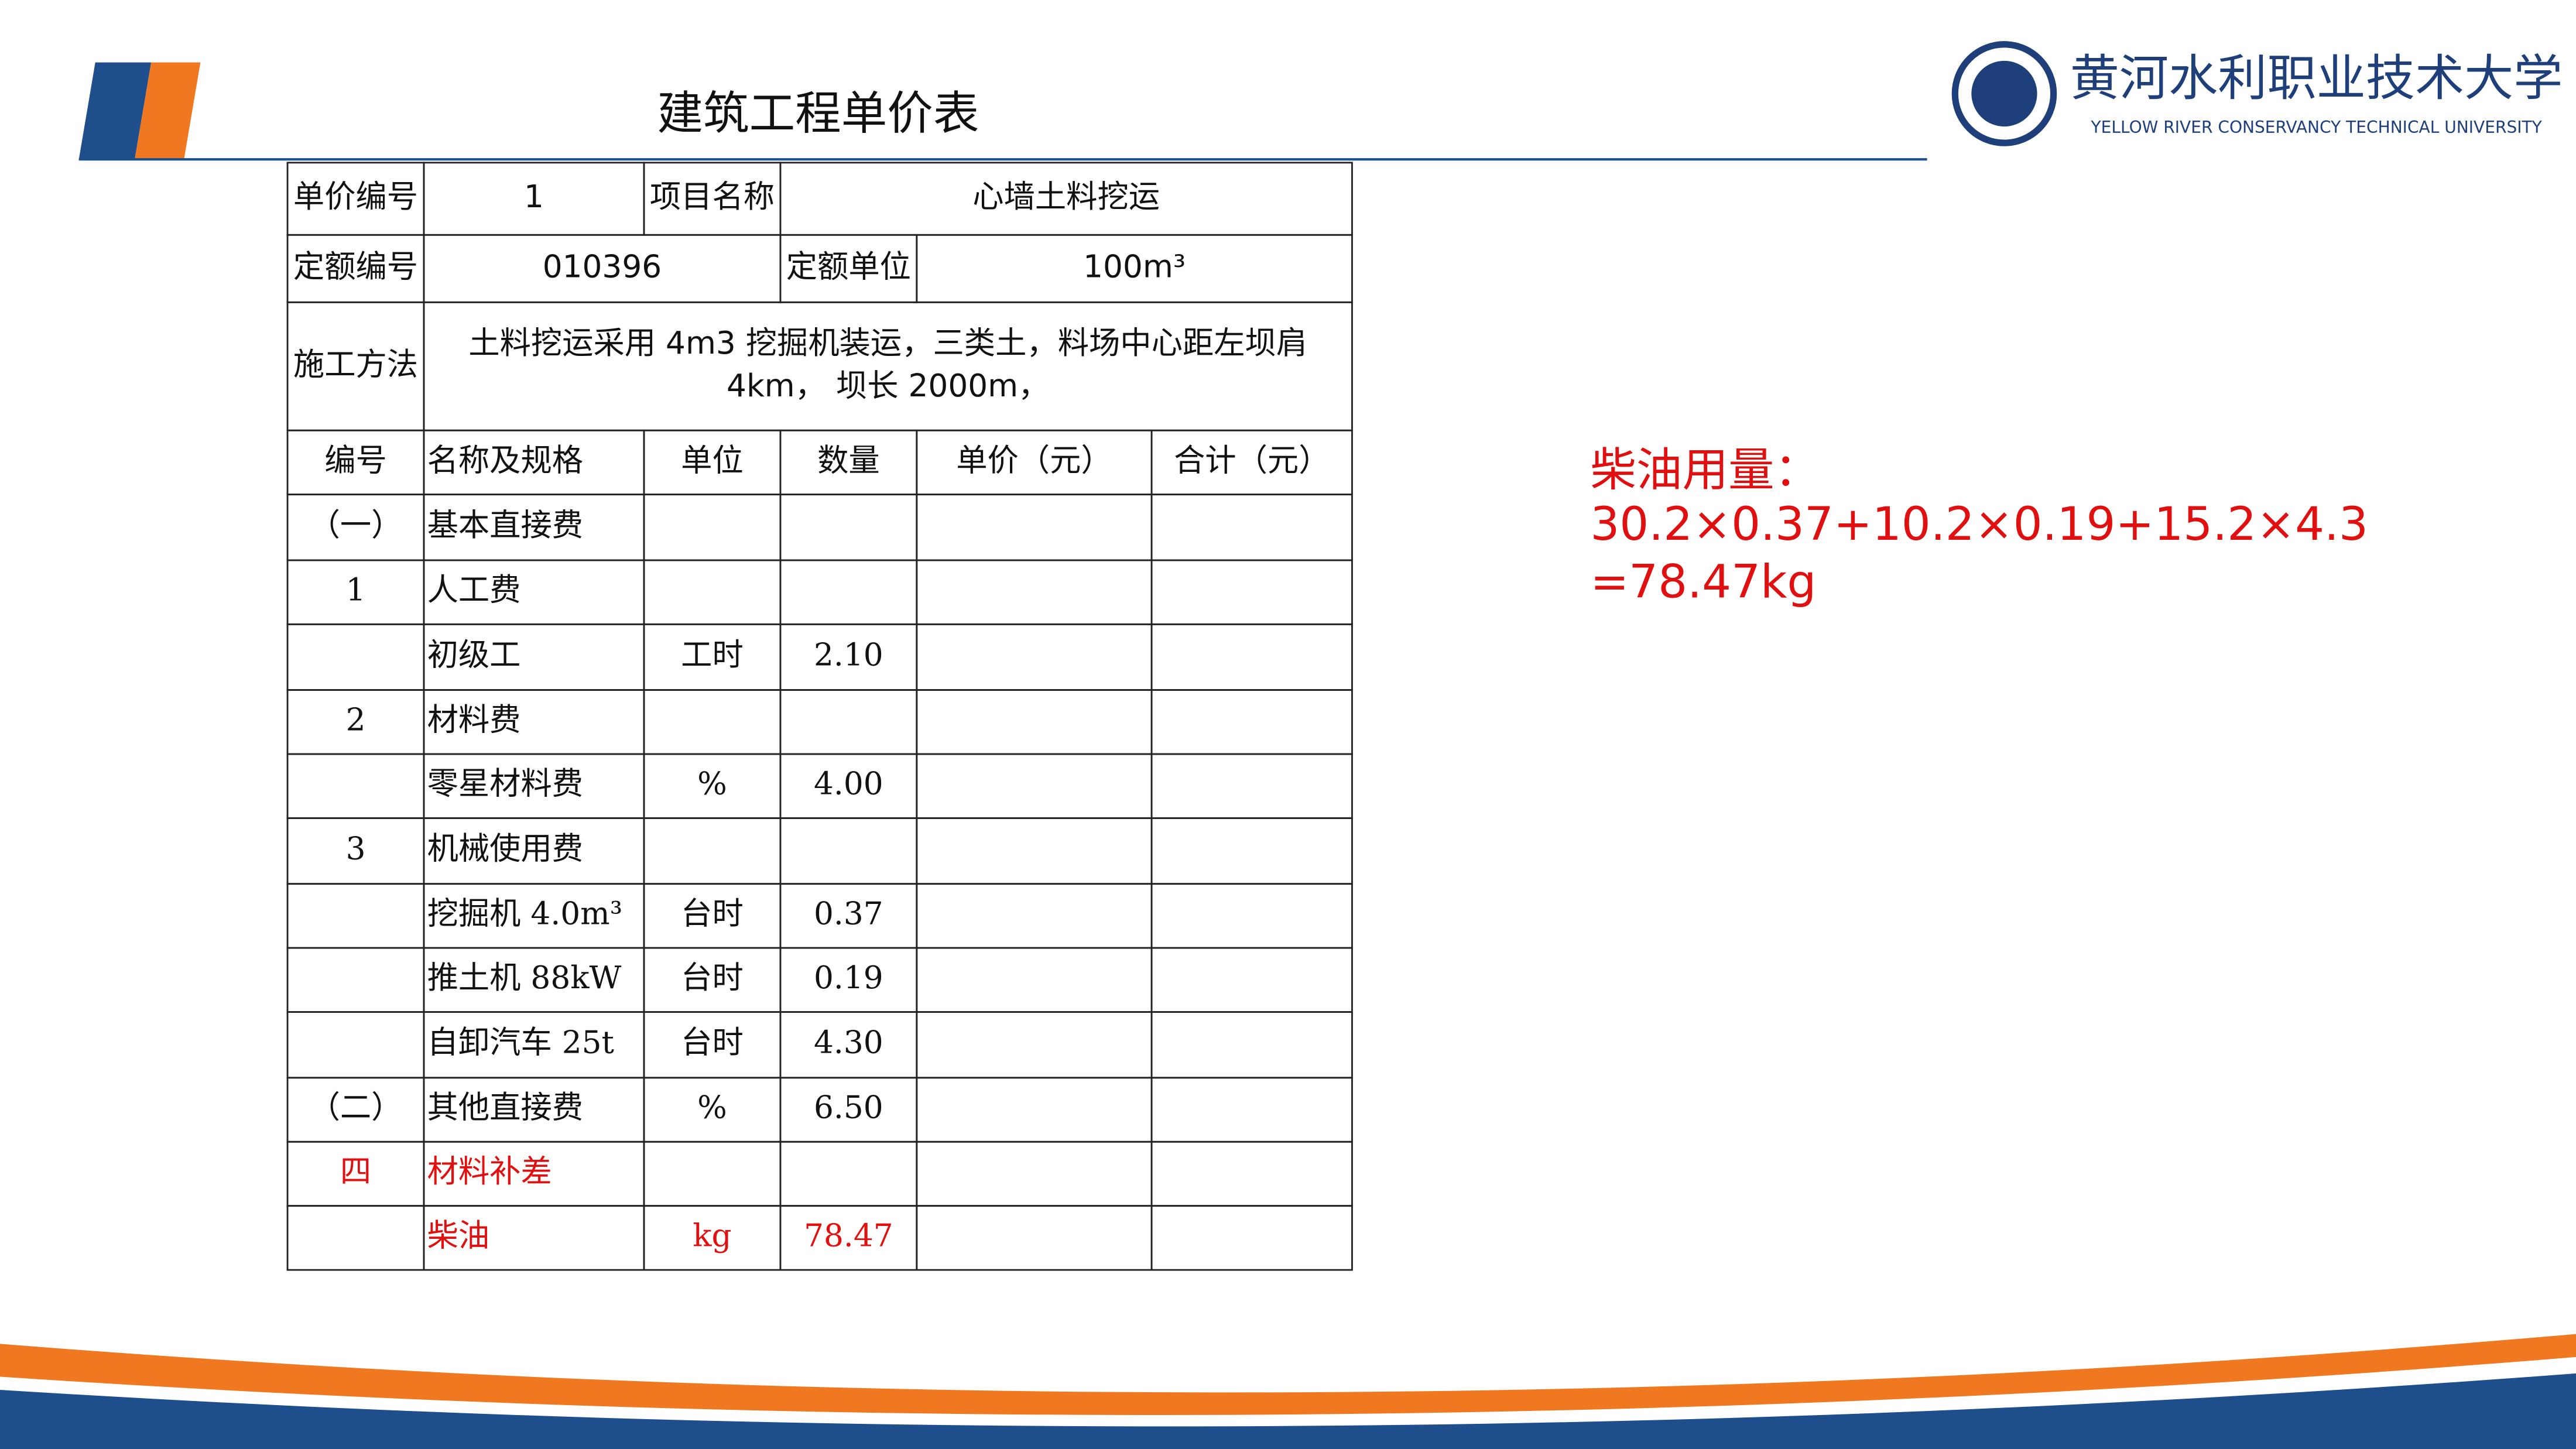 Image resolution: width=2576 pixels, height=1449 pixels. What do you see at coordinates (356, 849) in the screenshot?
I see `cell-text: 3` at bounding box center [356, 849].